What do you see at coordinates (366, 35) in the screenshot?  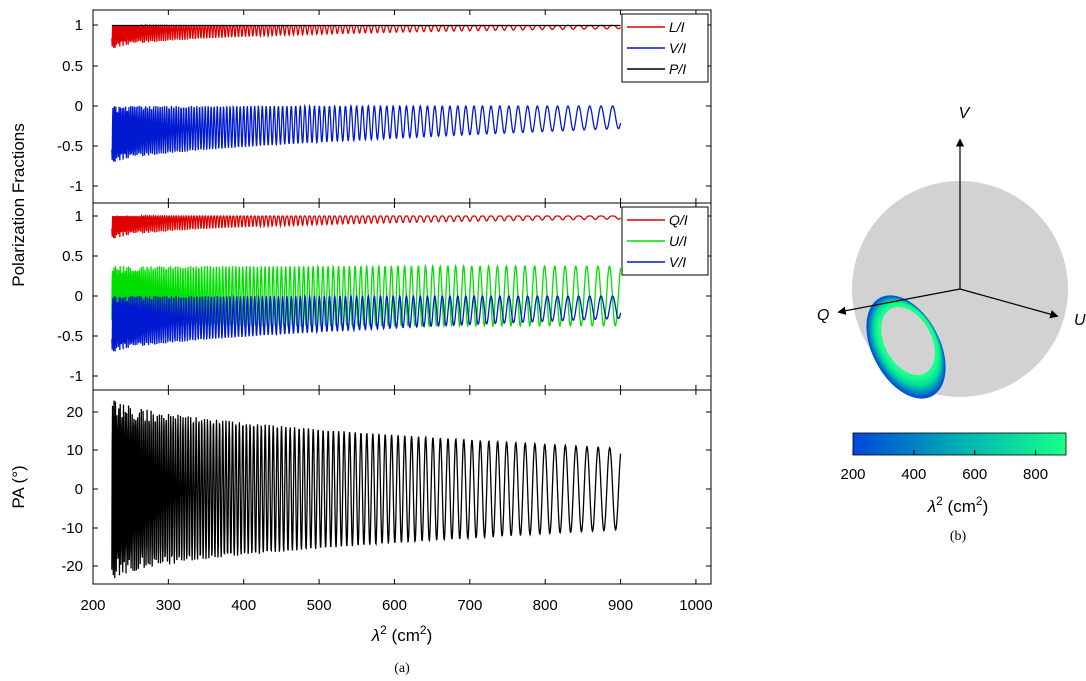 I see `series-line-L-over-I` at bounding box center [366, 35].